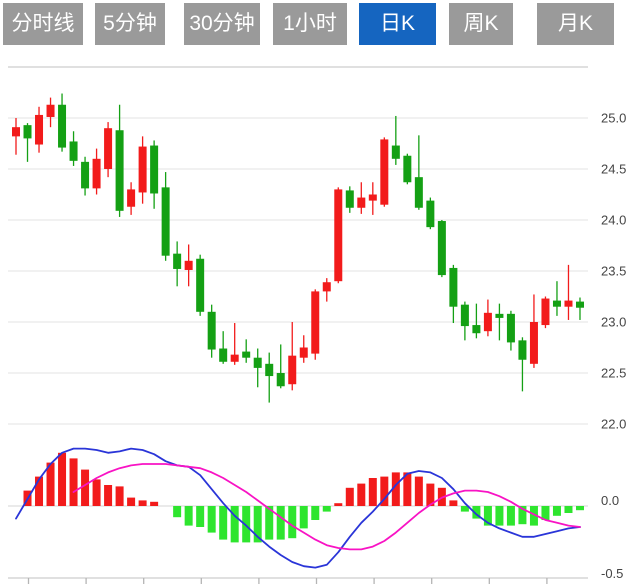  What do you see at coordinates (481, 24) in the screenshot?
I see `tab-weekly-k: 周K` at bounding box center [481, 24].